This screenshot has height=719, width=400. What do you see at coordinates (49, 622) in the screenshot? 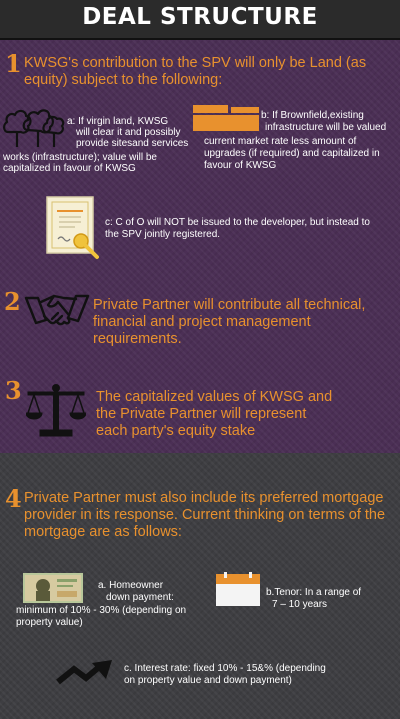
I see `section-4-a-line-4: property value)` at bounding box center [49, 622].